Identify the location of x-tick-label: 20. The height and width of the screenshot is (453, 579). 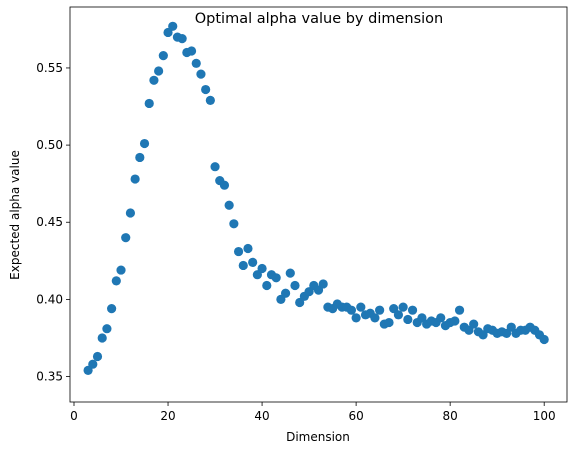
(167, 416).